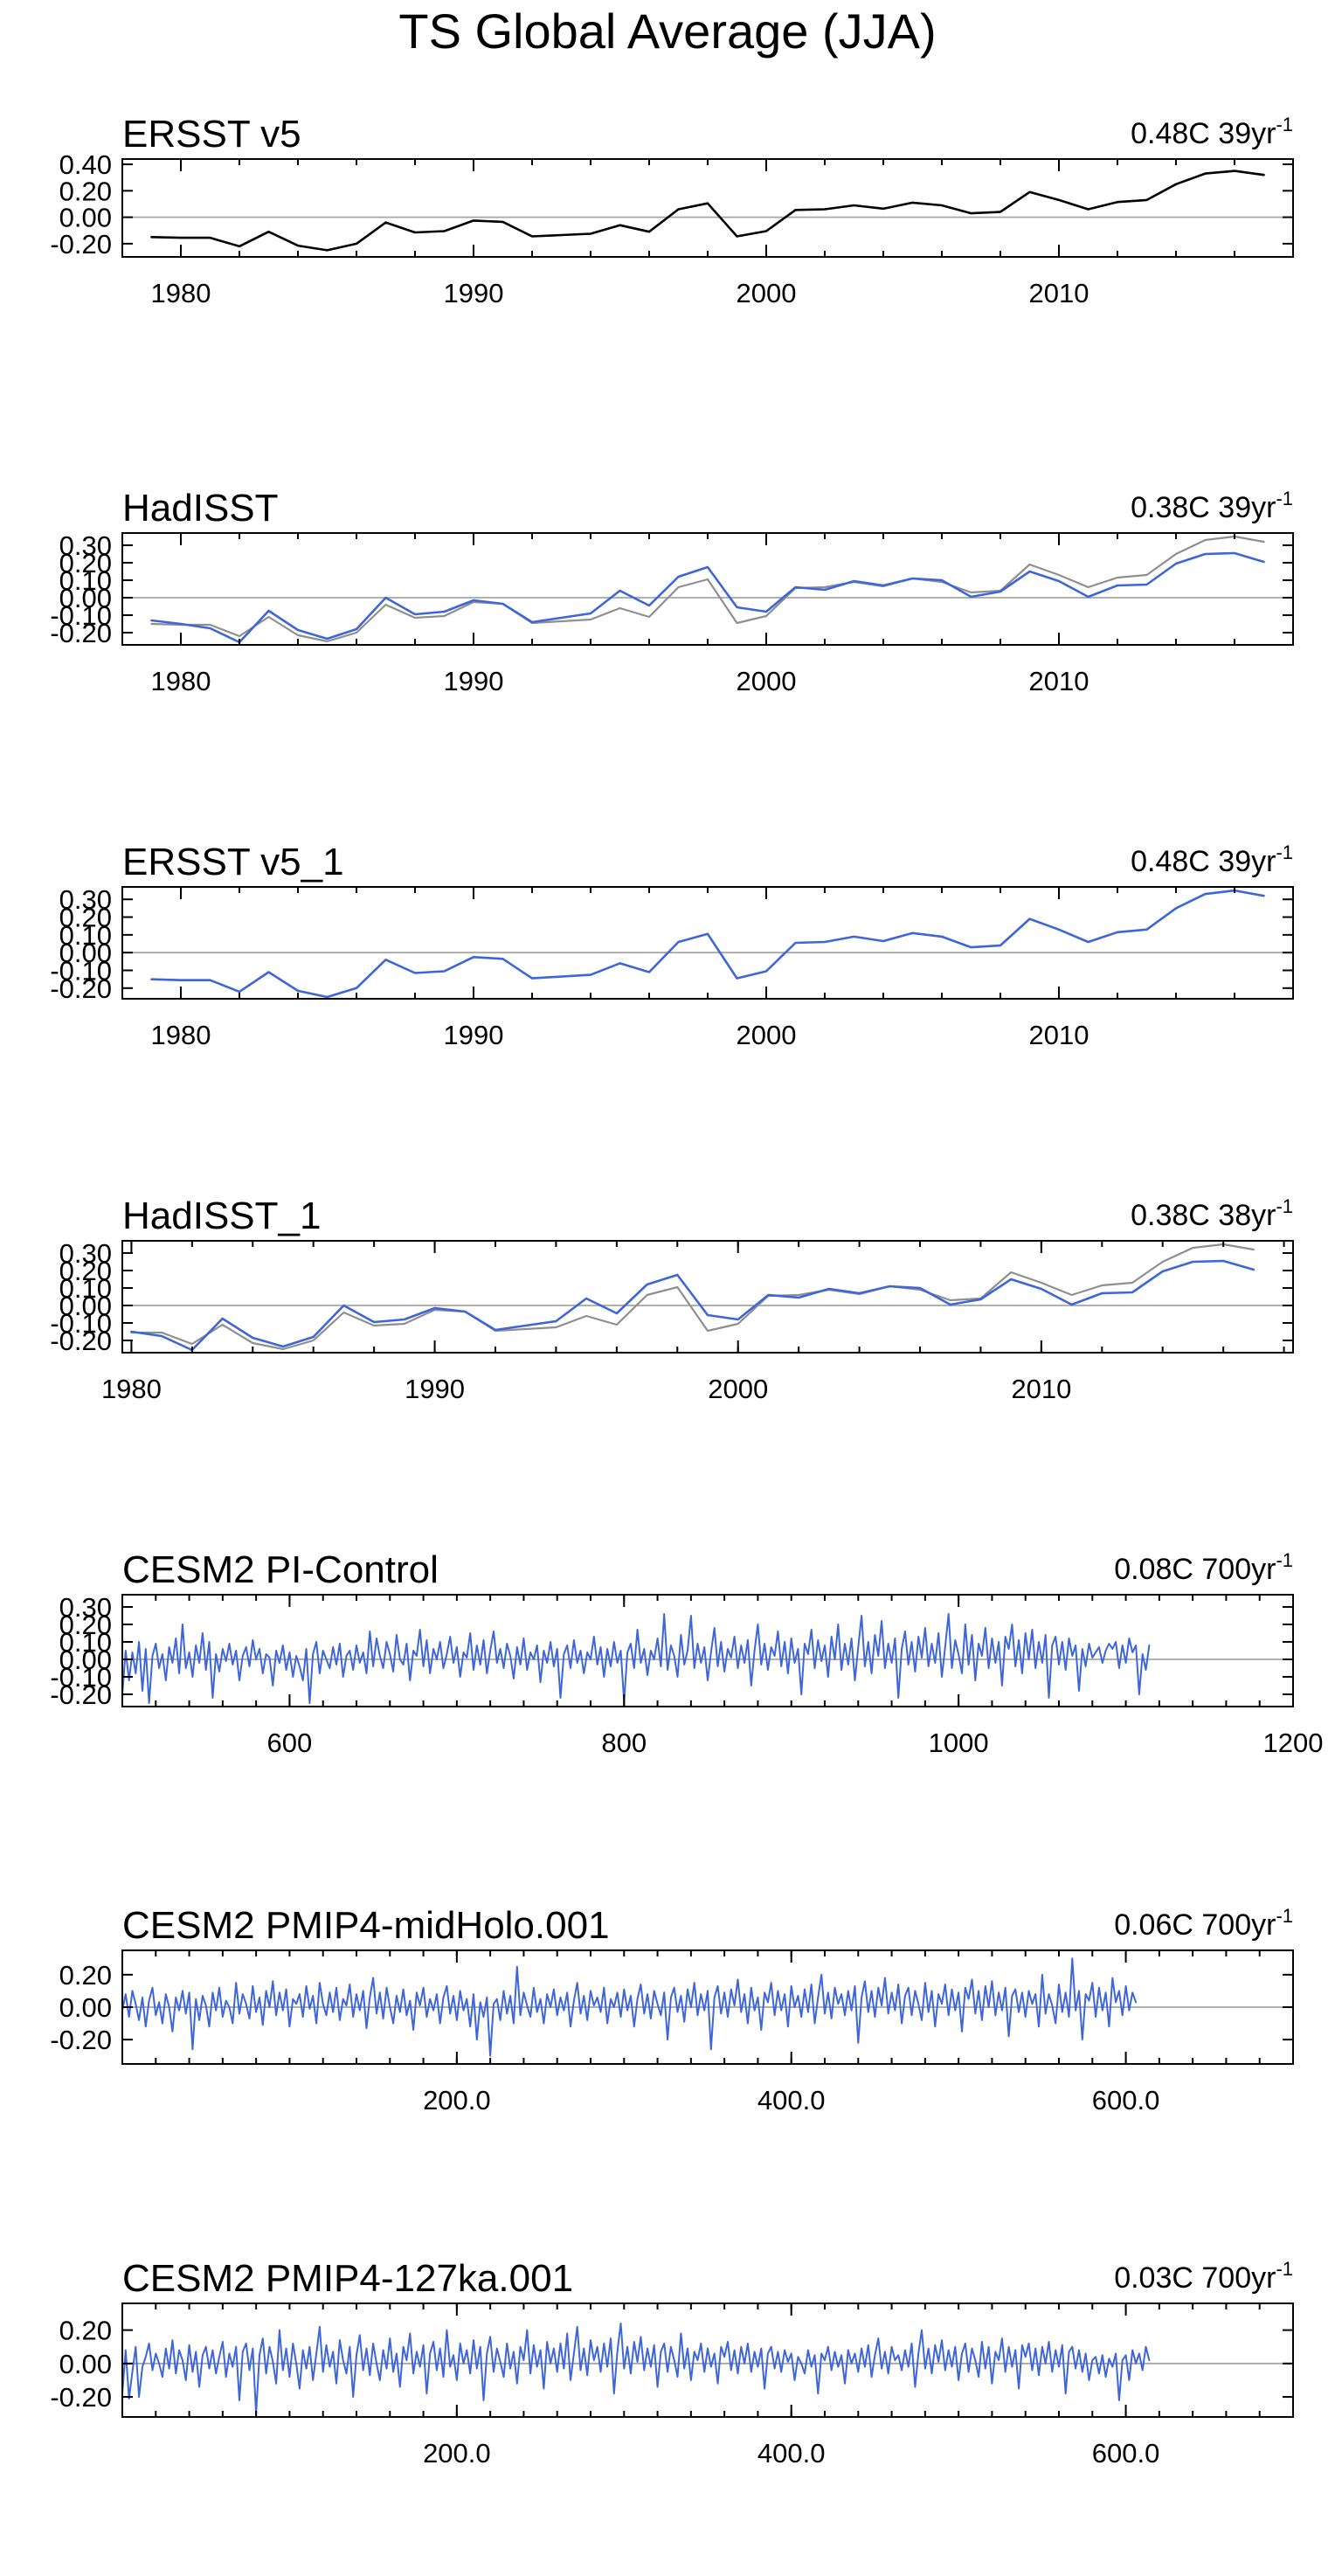 This screenshot has width=1335, height=2576. Describe the element at coordinates (211, 134) in the screenshot. I see `panel-title: ERSST v5` at that location.